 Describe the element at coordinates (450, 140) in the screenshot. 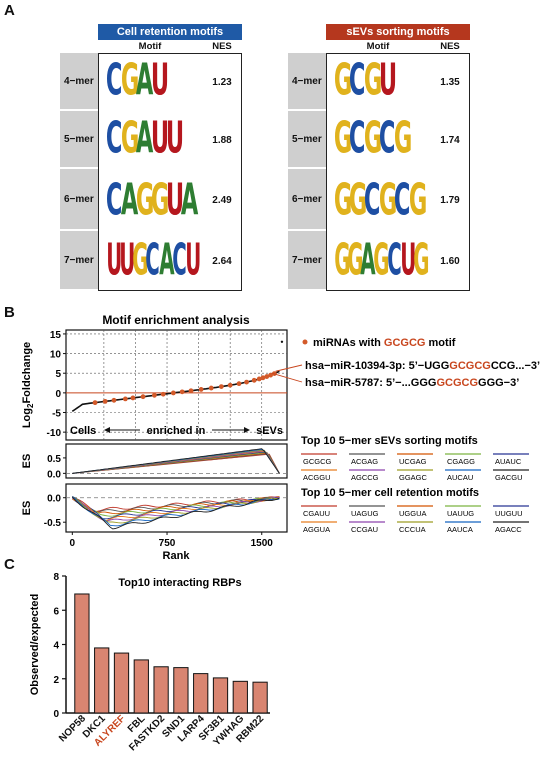

I see `nes-value: 1.74` at that location.